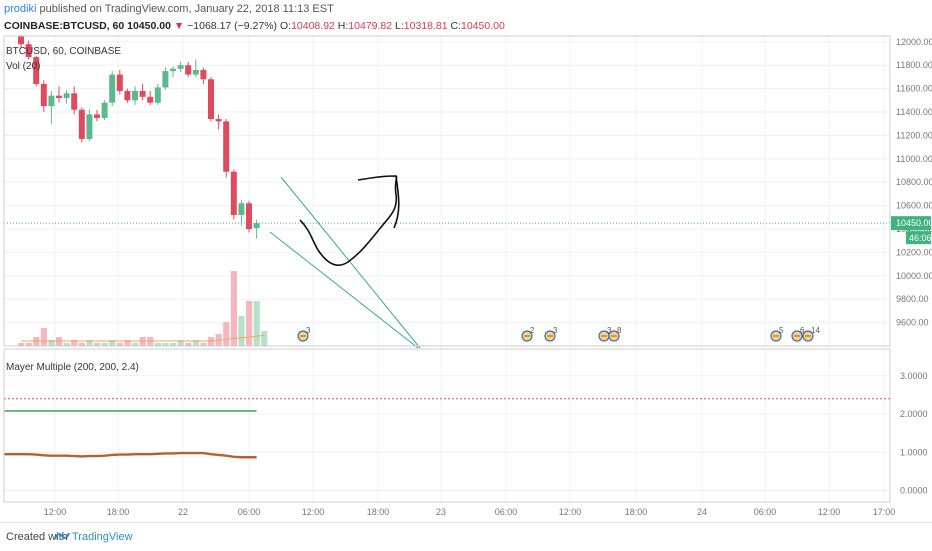 This screenshot has width=932, height=551. I want to click on close-value: 10450.00, so click(149, 26).